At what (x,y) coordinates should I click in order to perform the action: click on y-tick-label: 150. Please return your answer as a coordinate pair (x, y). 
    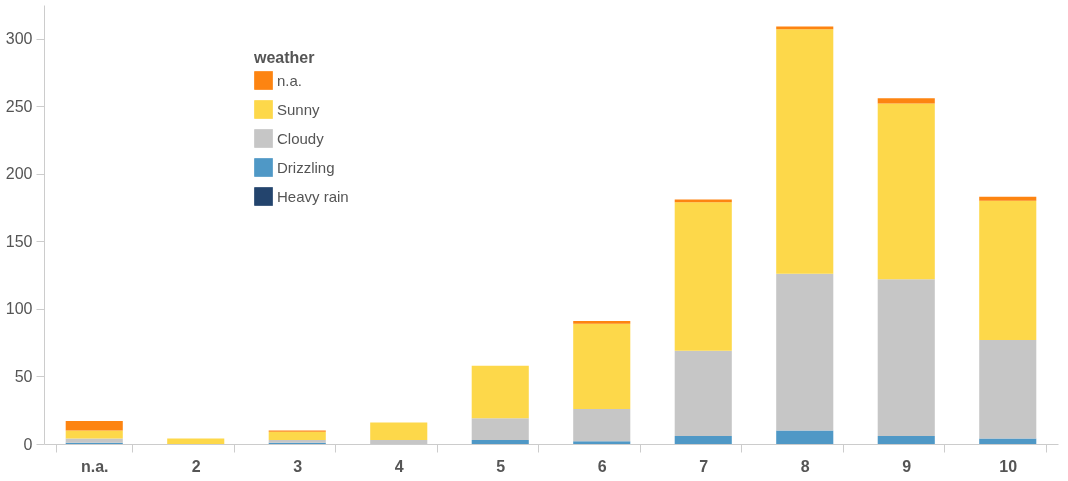
    Looking at the image, I should click on (19, 241).